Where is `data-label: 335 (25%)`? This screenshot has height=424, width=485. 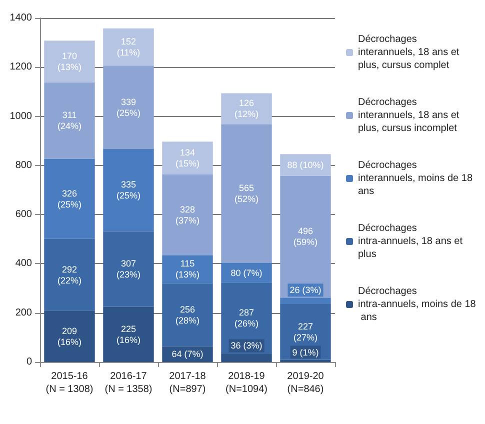
data-label: 335 (25%) is located at coordinates (128, 190).